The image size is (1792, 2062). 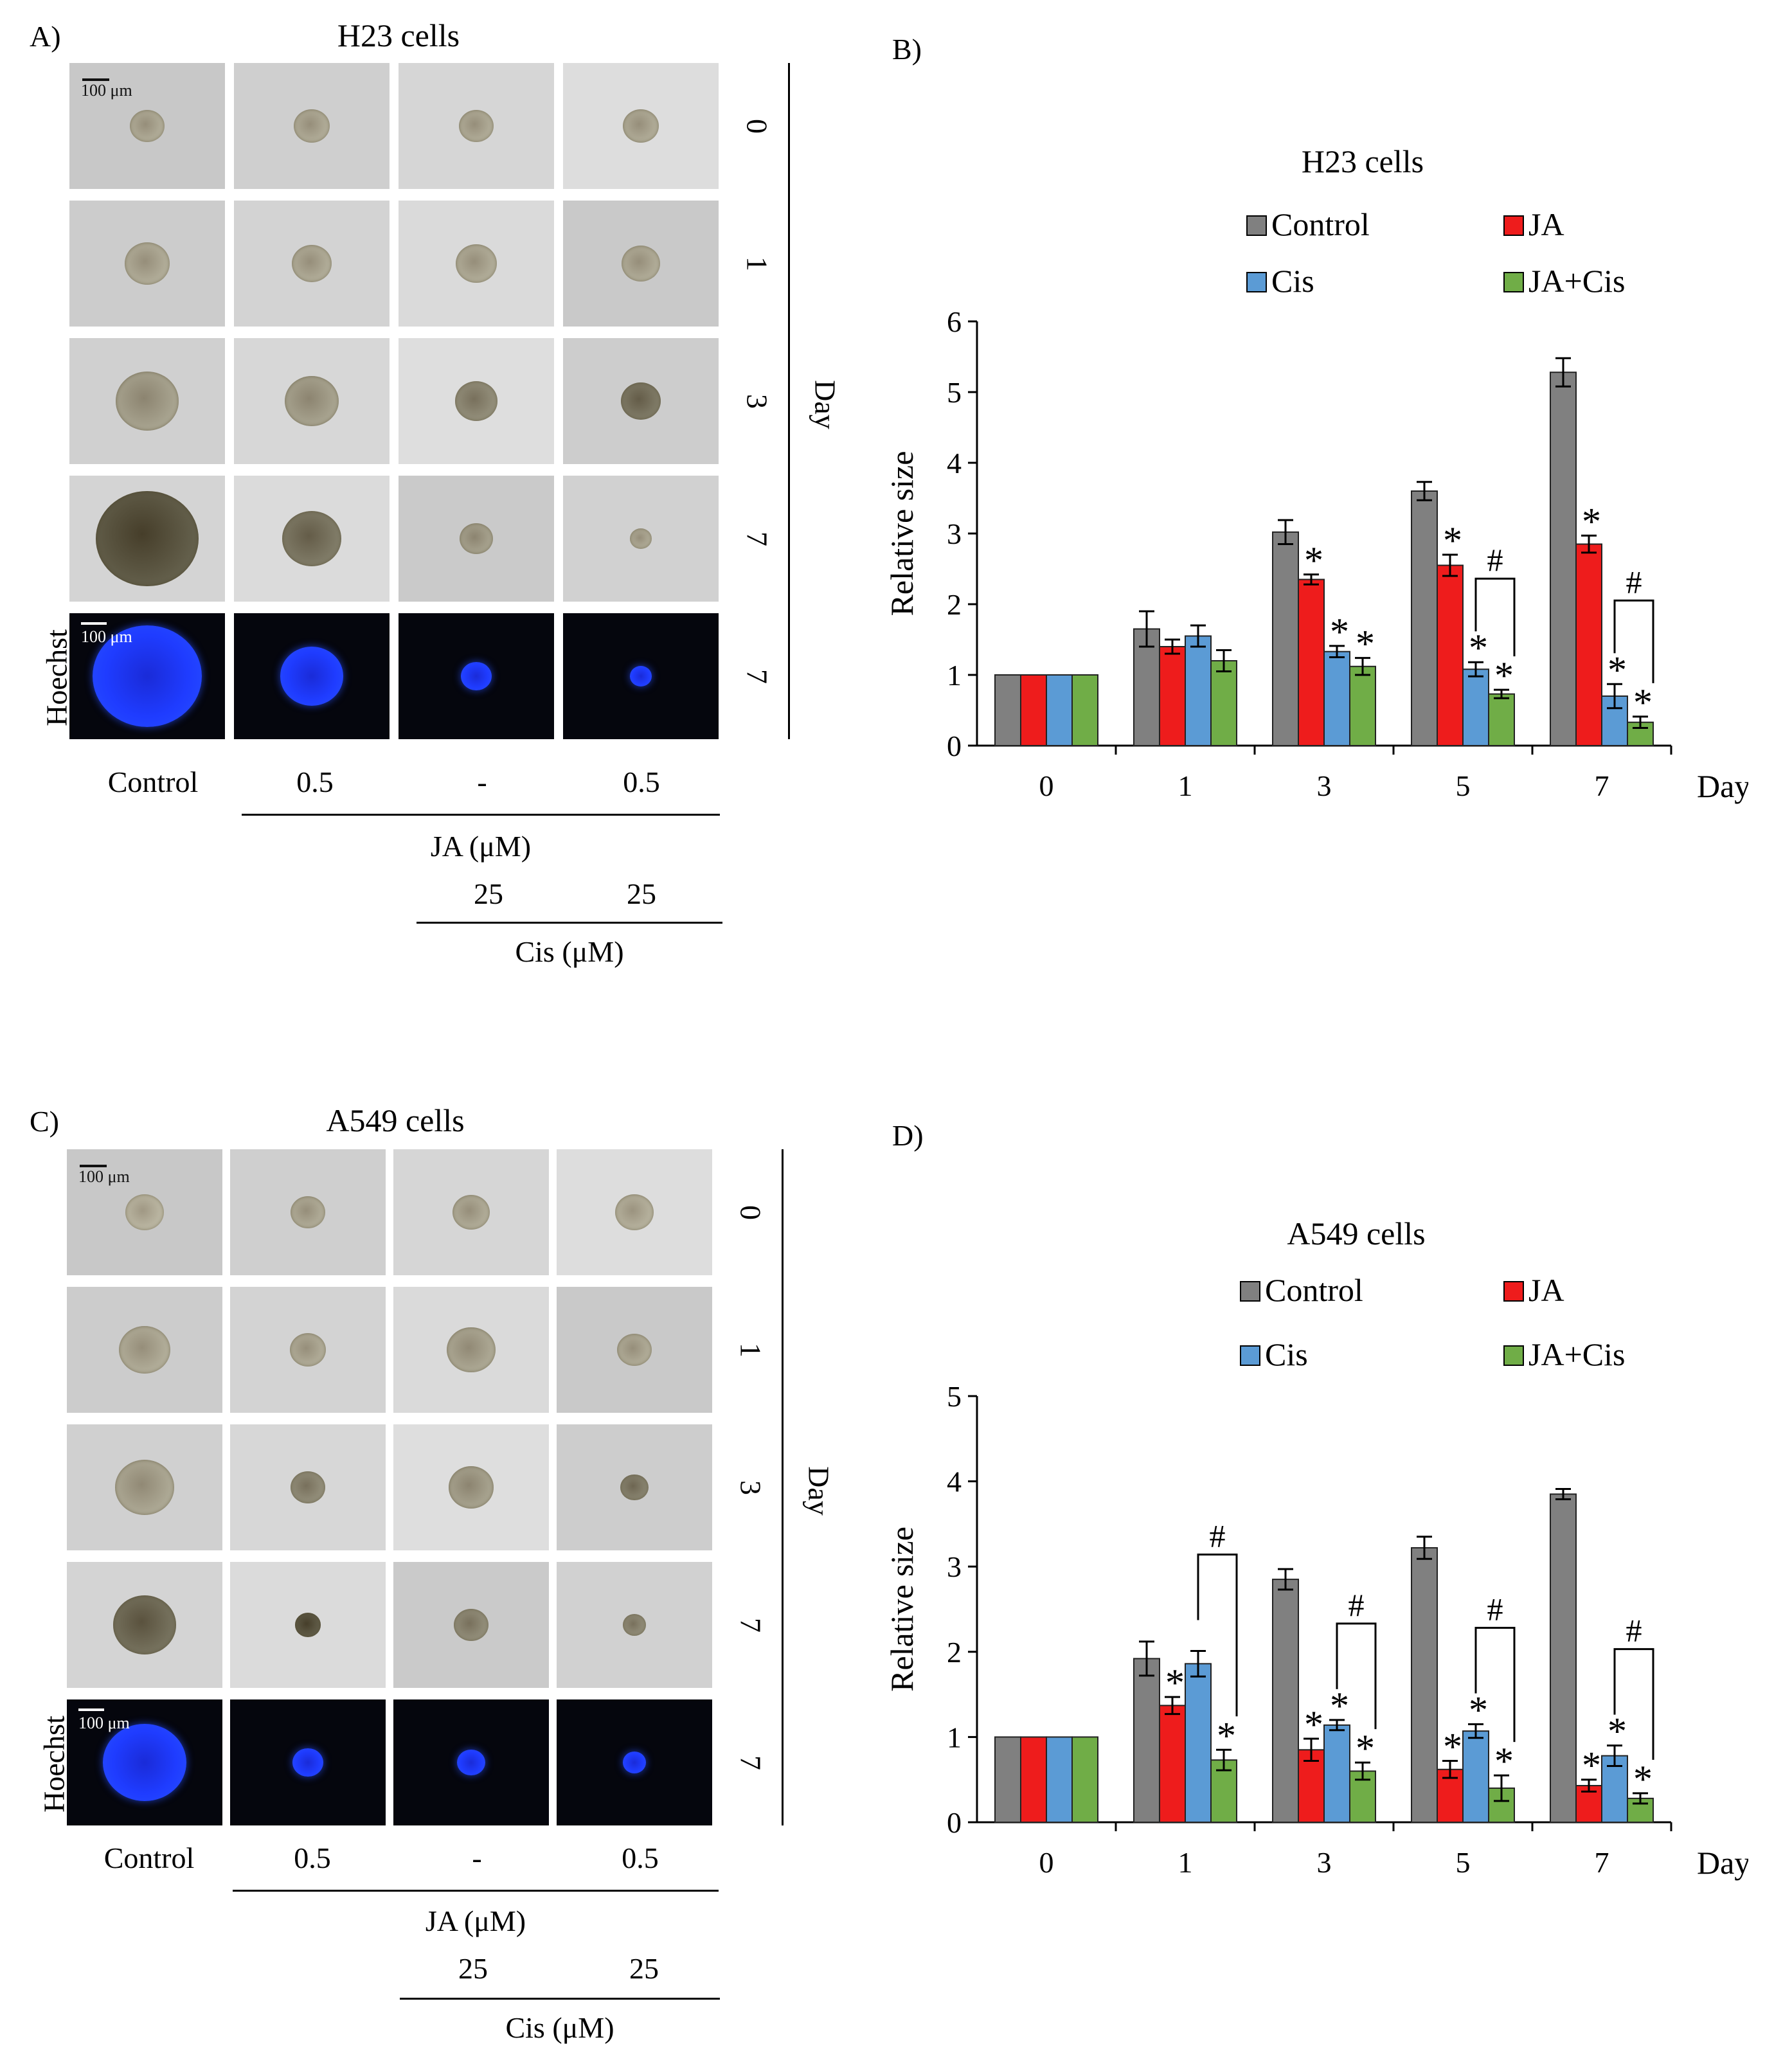 I want to click on spheroid-image-r0-c0: 100 μm, so click(x=147, y=126).